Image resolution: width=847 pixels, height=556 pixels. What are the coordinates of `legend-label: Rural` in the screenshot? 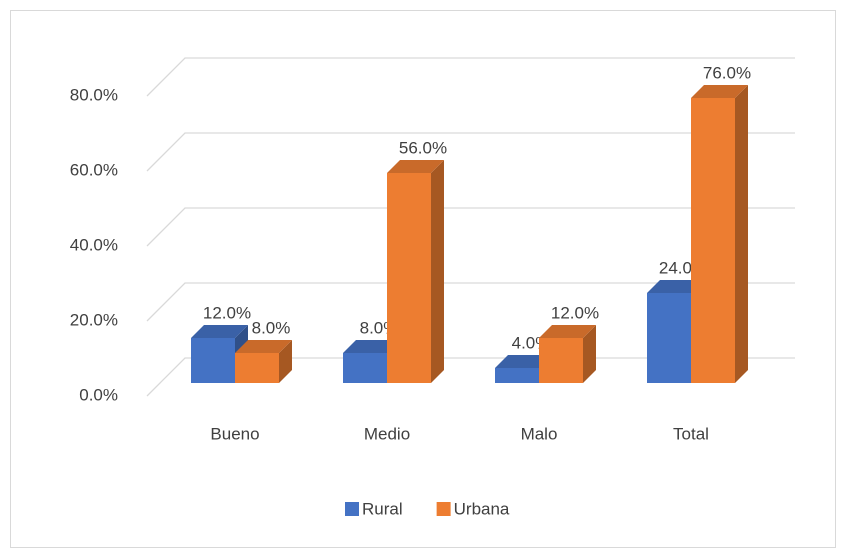 It's located at (382, 508).